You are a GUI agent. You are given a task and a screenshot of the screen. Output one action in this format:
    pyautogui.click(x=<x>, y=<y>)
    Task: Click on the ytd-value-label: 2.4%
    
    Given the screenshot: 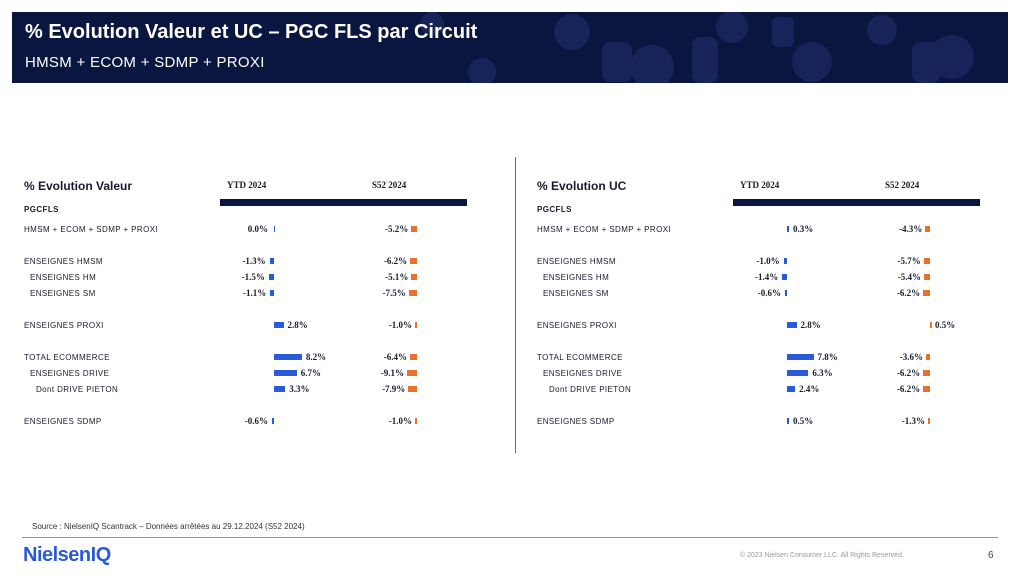 What is the action you would take?
    pyautogui.click(x=809, y=389)
    